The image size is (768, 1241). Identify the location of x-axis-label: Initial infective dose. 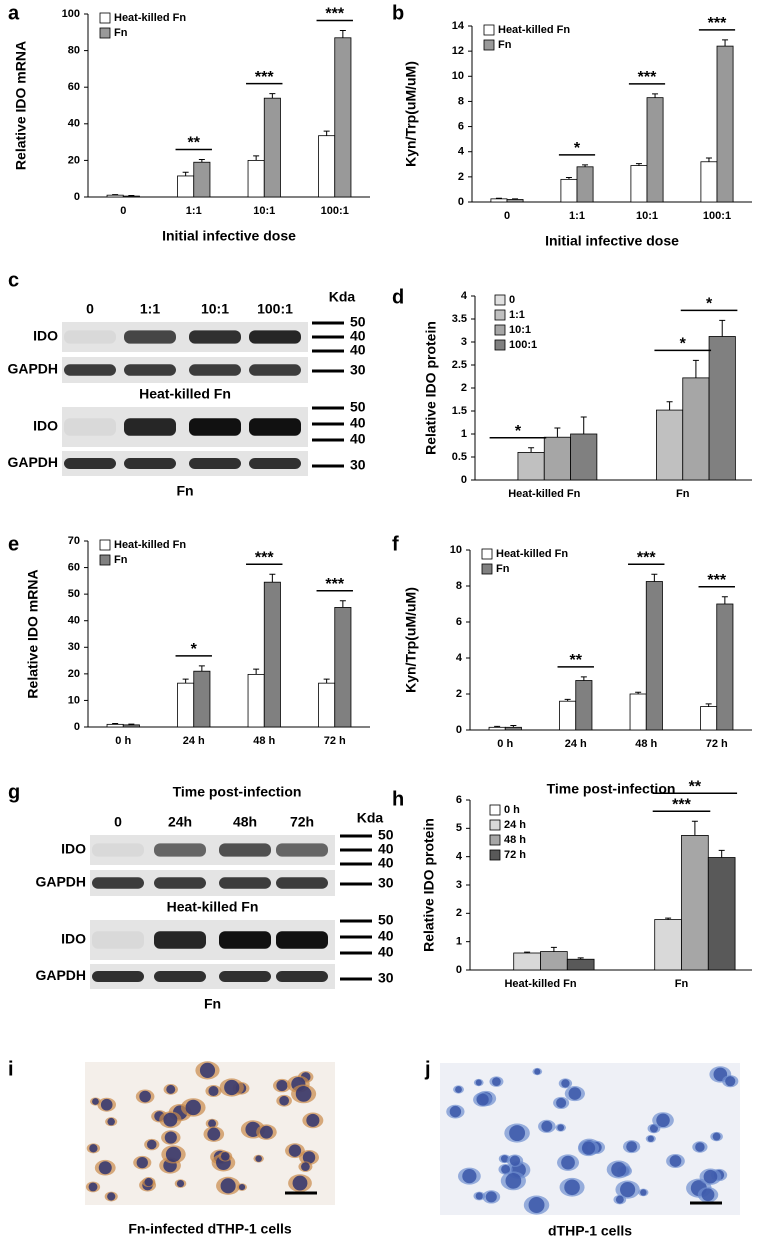
(229, 236).